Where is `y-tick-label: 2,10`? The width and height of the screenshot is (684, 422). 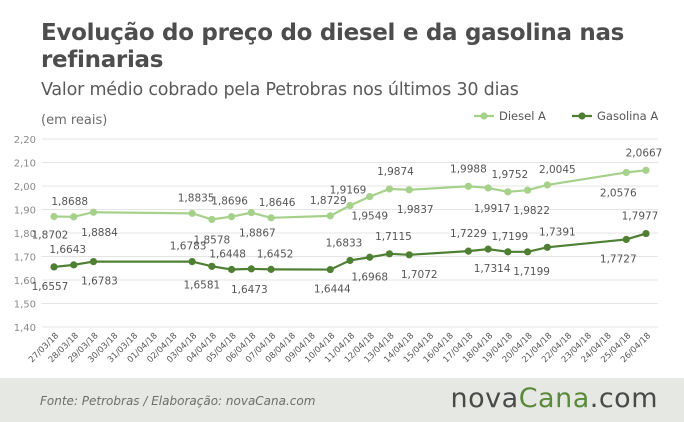
y-tick-label: 2,10 is located at coordinates (25, 164).